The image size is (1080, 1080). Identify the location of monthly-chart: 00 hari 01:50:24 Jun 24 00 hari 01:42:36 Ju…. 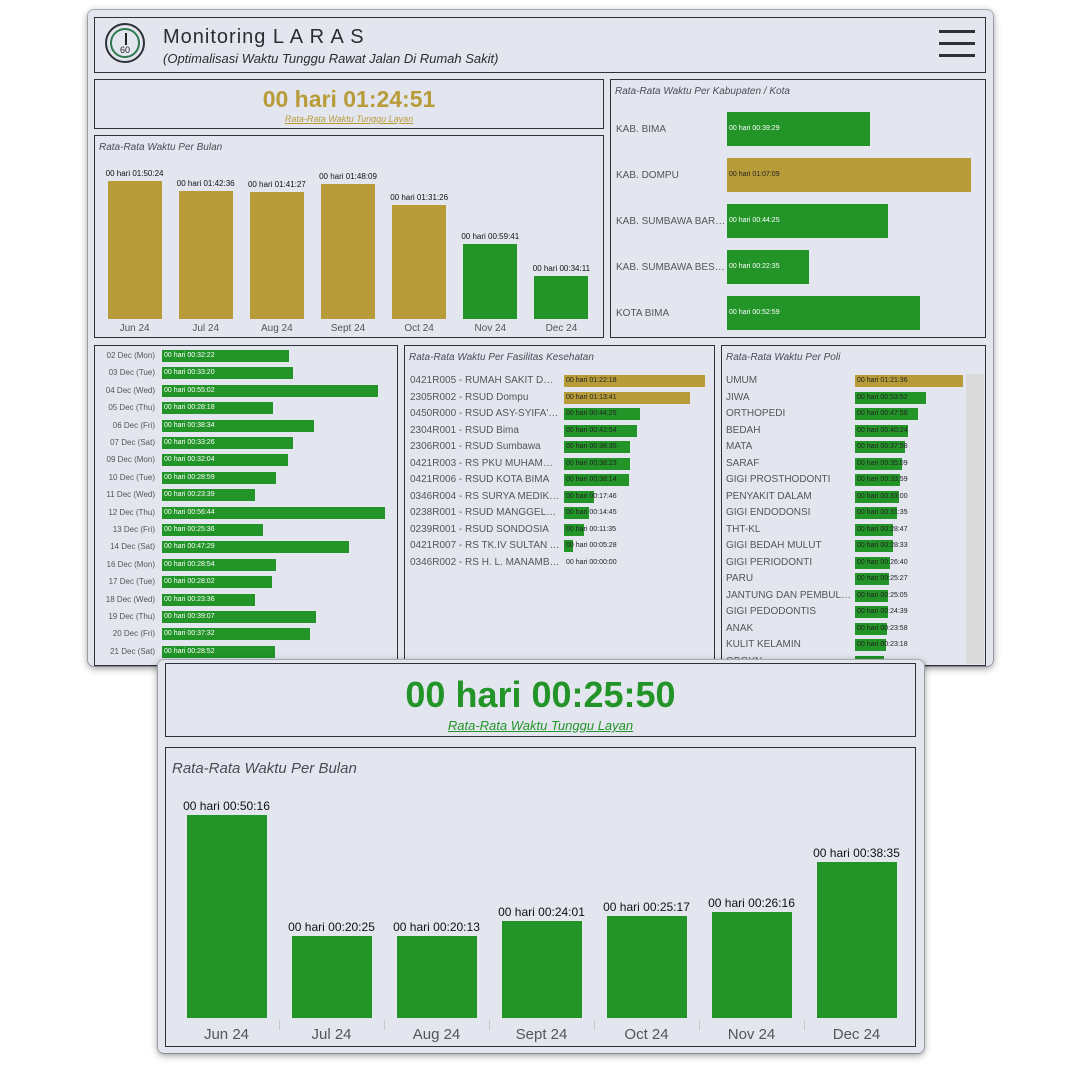
(349, 236).